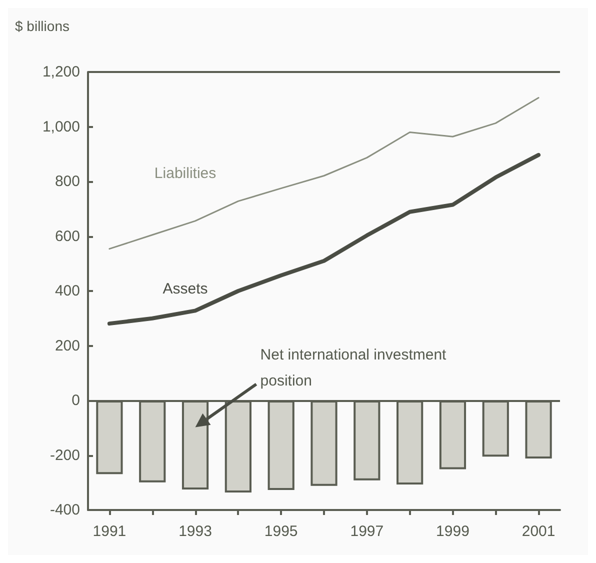 The height and width of the screenshot is (563, 596). What do you see at coordinates (67, 236) in the screenshot?
I see `y-tick-label: 600` at bounding box center [67, 236].